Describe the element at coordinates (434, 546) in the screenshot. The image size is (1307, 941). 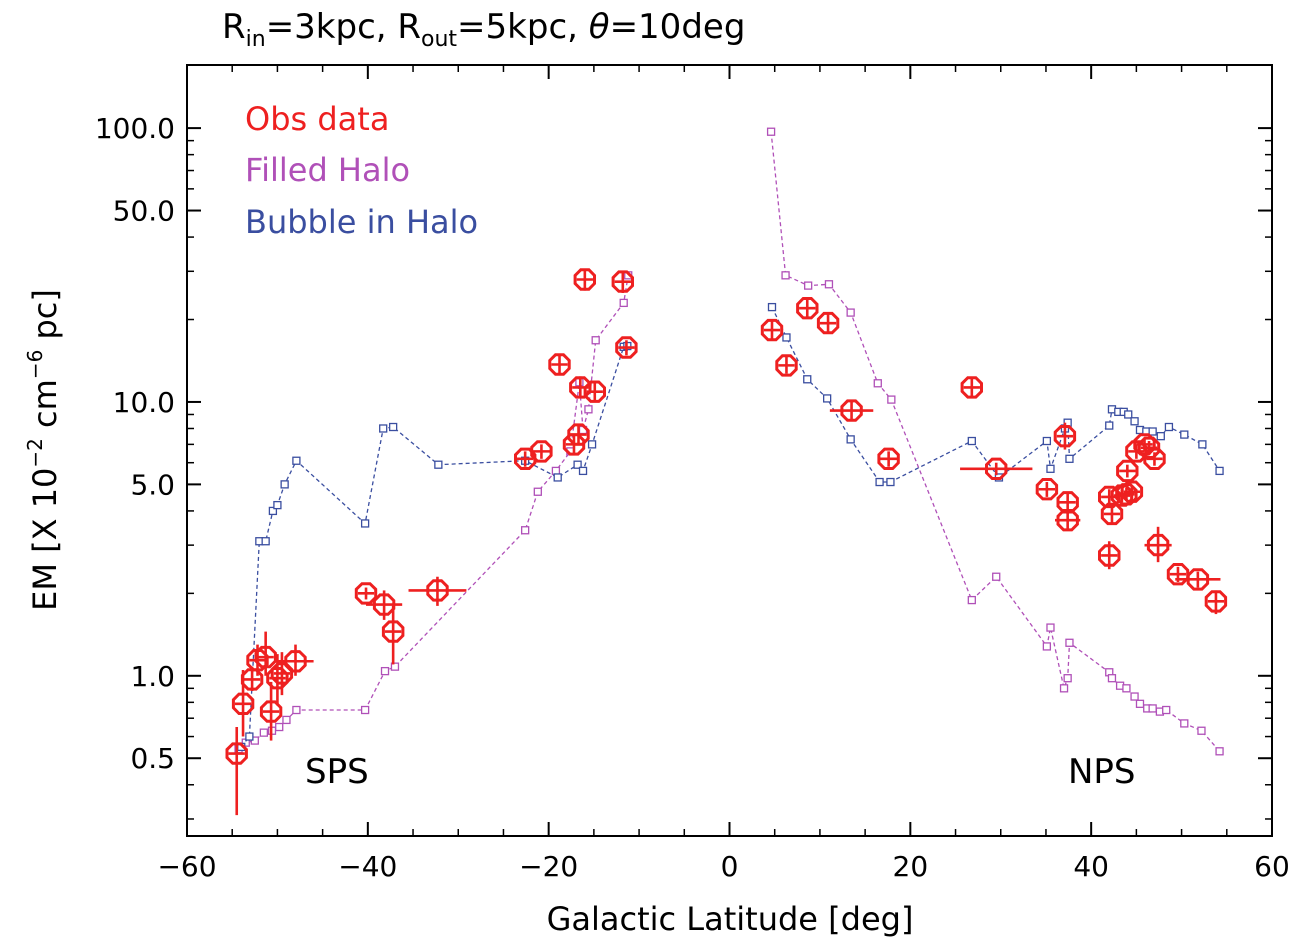
I see `bubble-in-halo-line` at that location.